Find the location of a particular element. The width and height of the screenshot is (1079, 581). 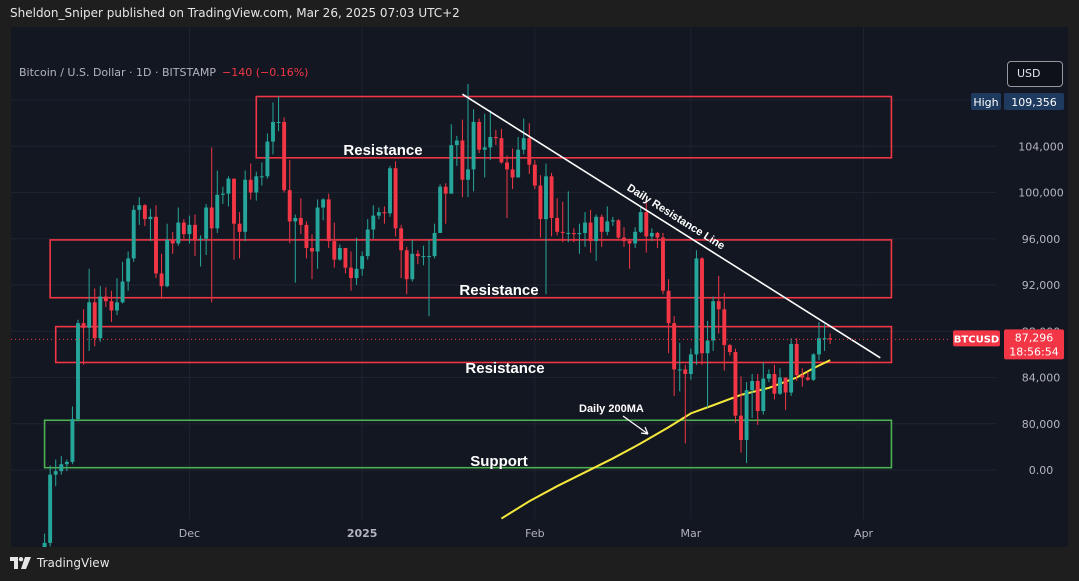

resistance-zone is located at coordinates (574, 127).